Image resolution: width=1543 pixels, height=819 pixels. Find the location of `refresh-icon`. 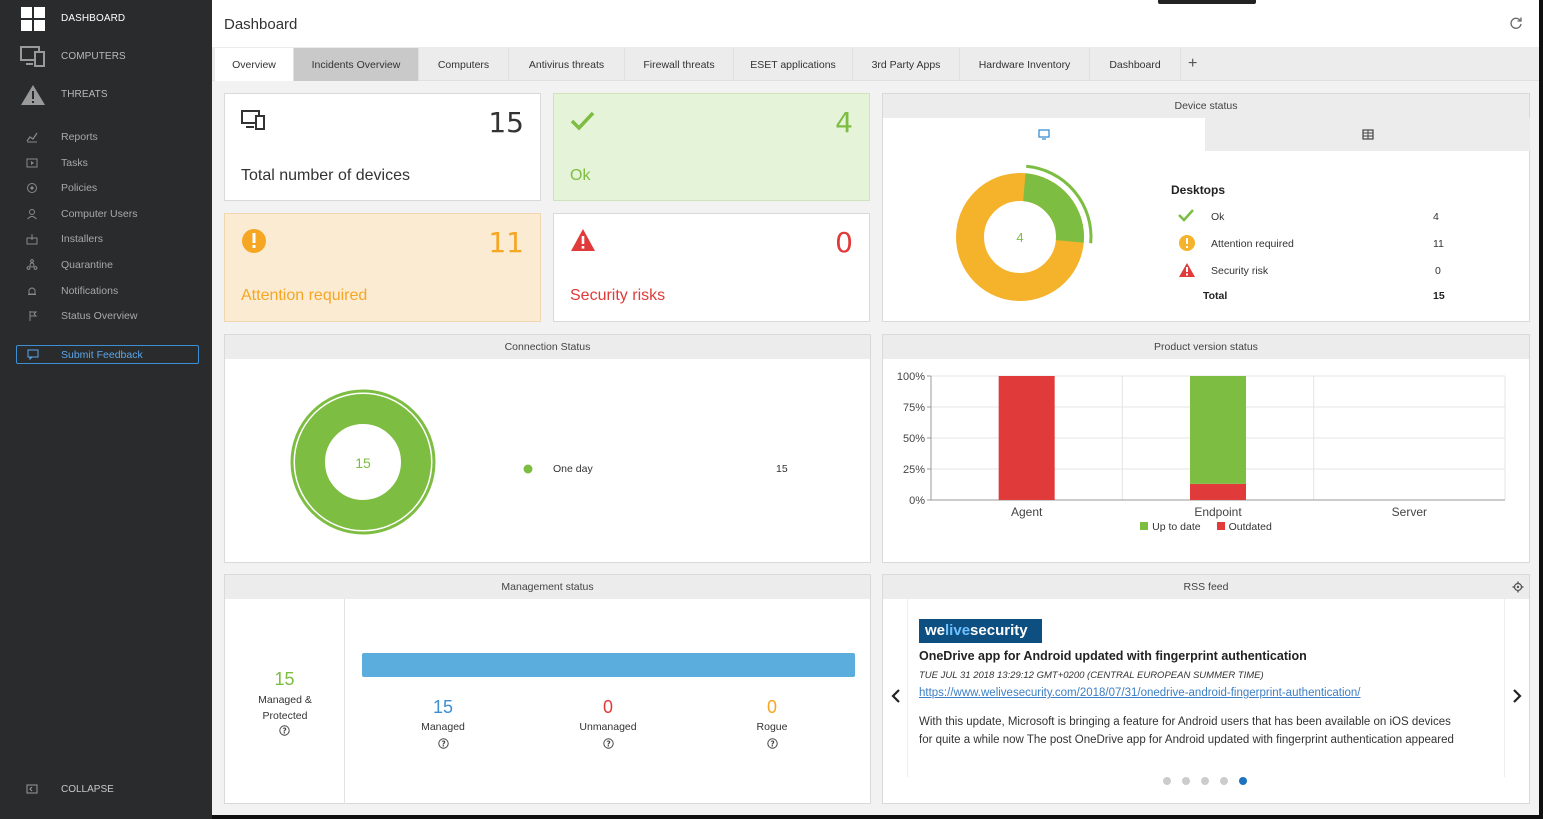

refresh-icon is located at coordinates (1516, 23).